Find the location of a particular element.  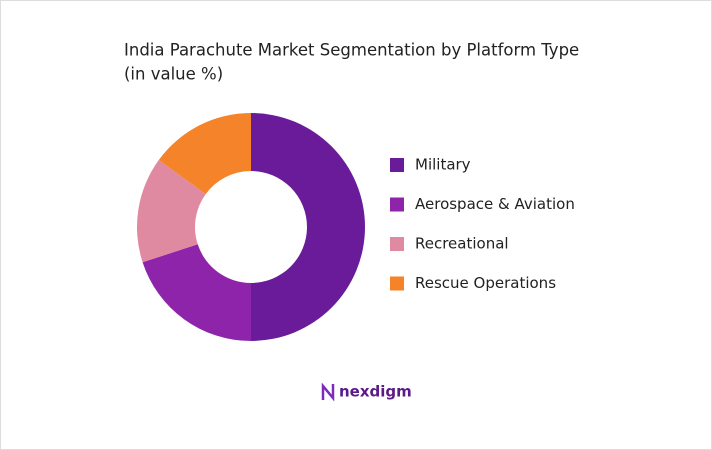

legend-label: Rescue Operations is located at coordinates (485, 283).